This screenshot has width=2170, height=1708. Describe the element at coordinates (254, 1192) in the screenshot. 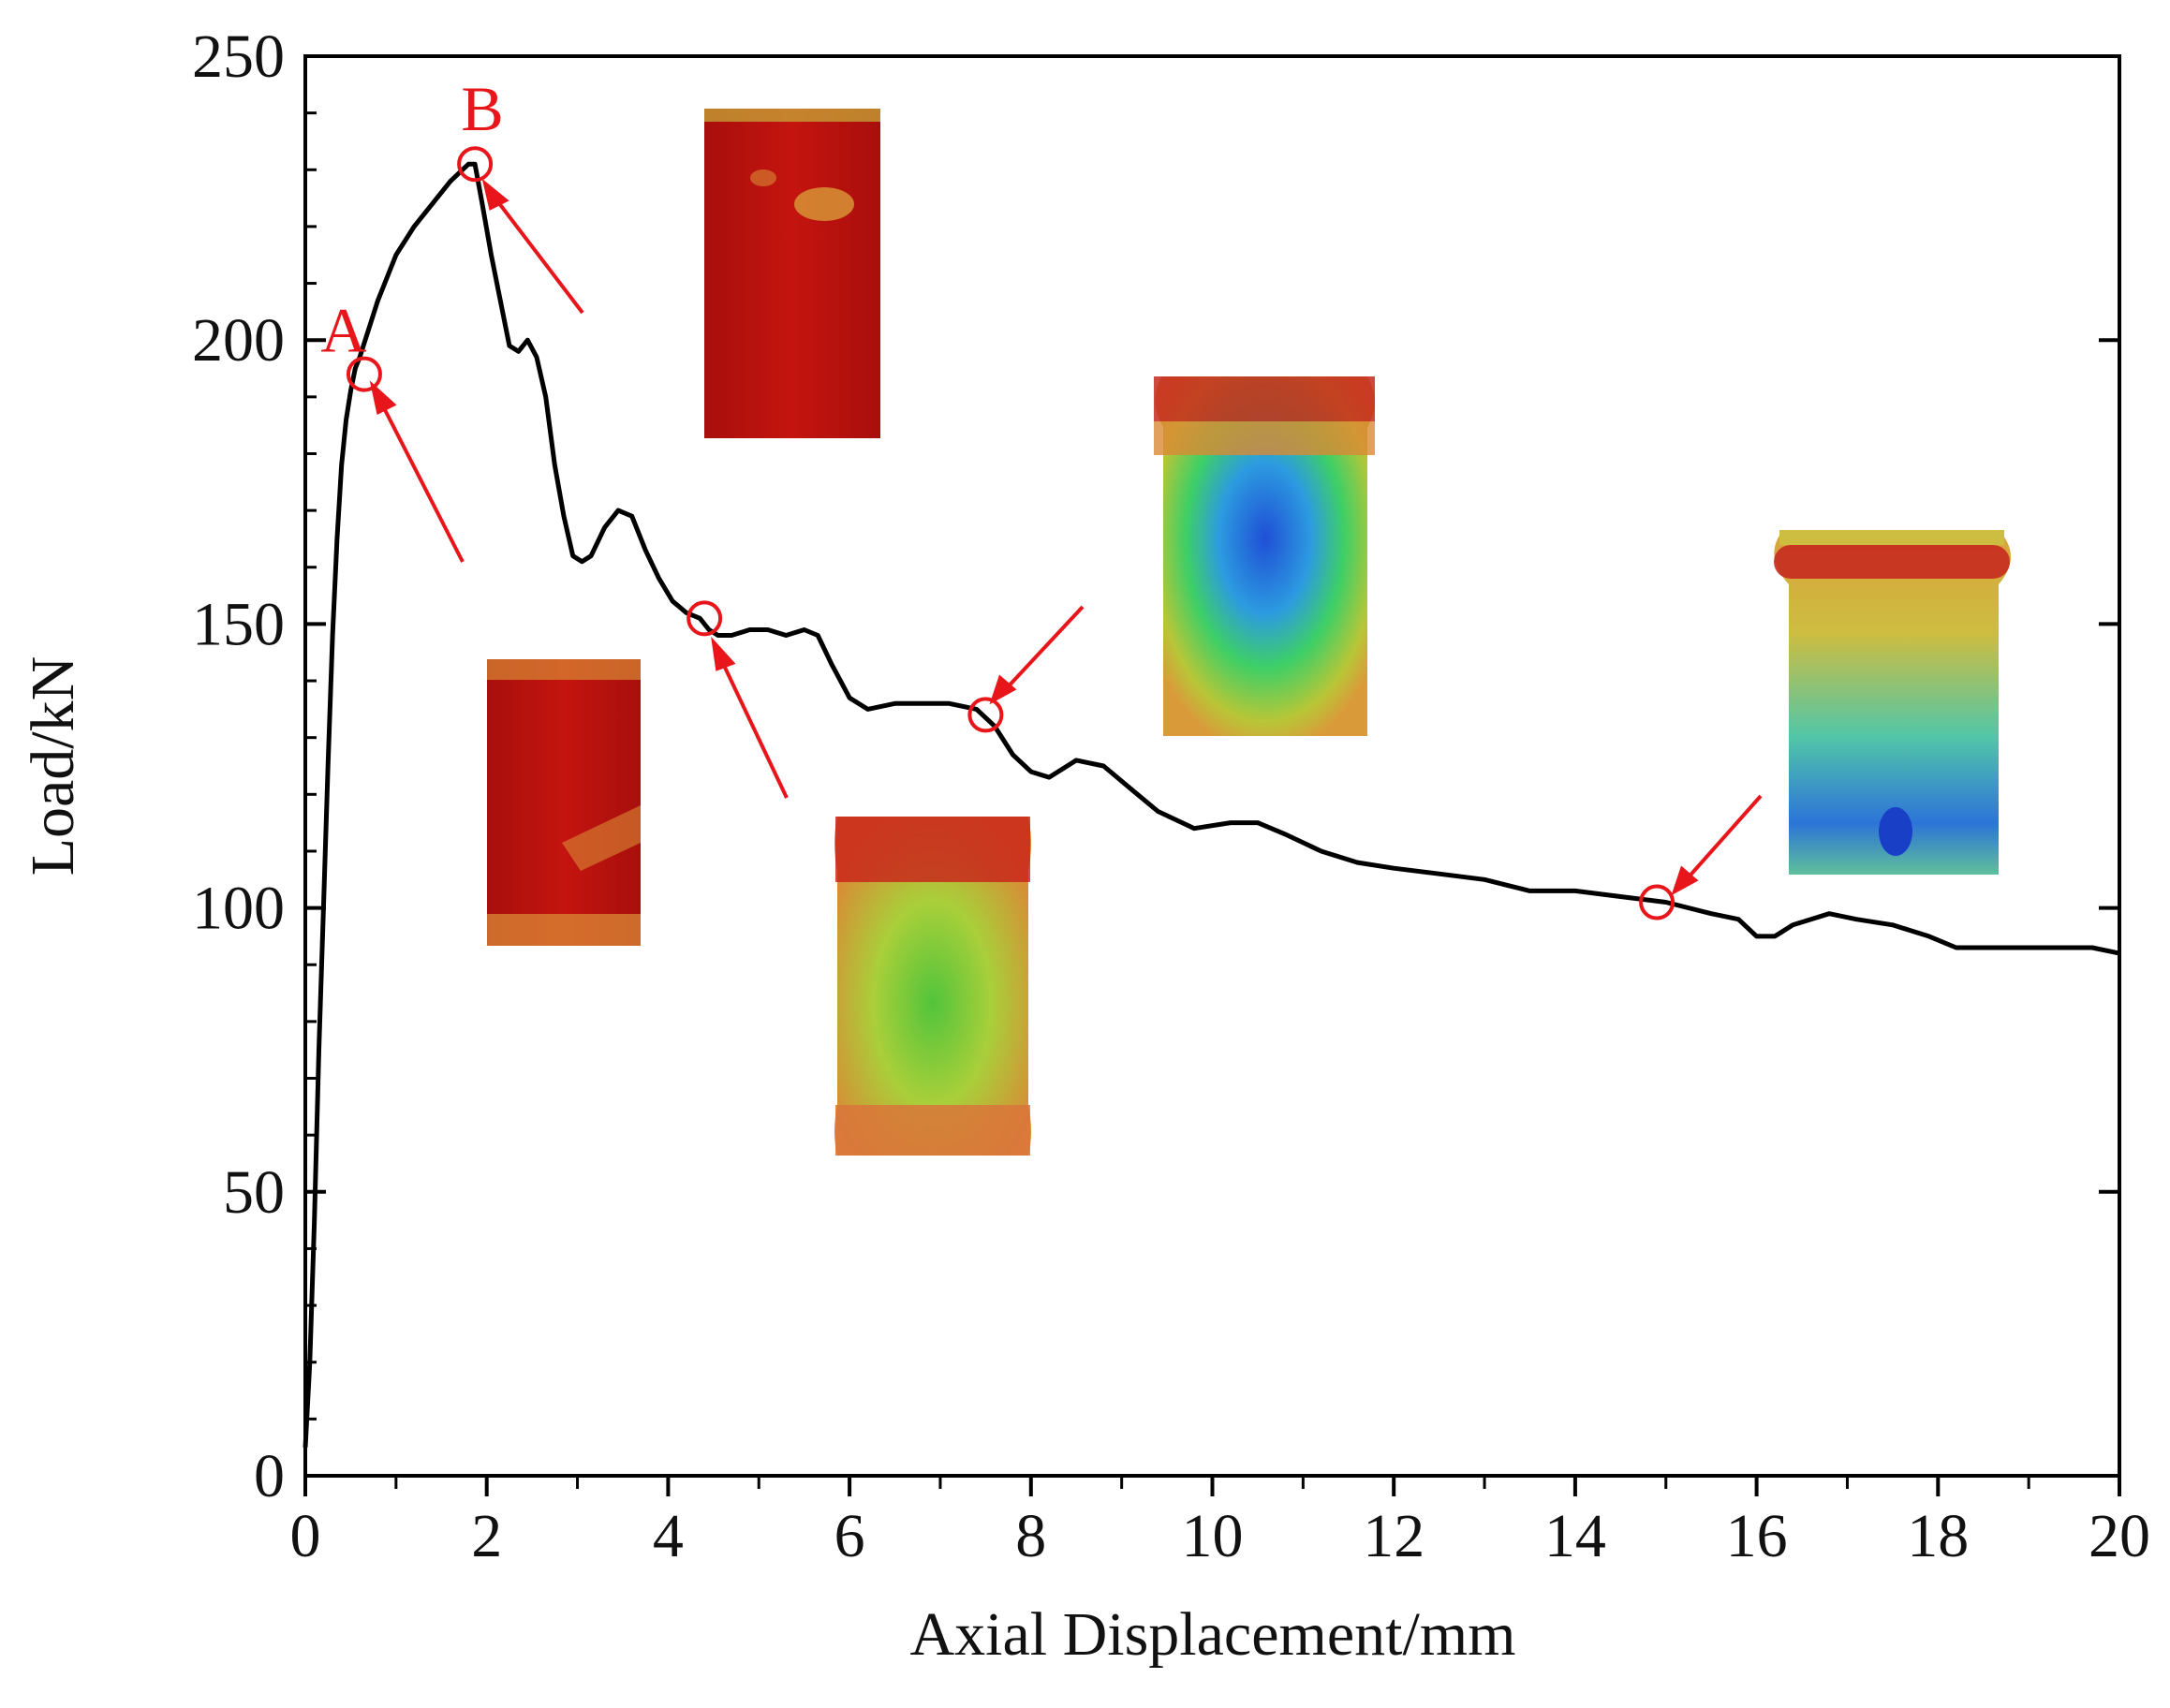

I see `y-tick-label-50: 50` at that location.